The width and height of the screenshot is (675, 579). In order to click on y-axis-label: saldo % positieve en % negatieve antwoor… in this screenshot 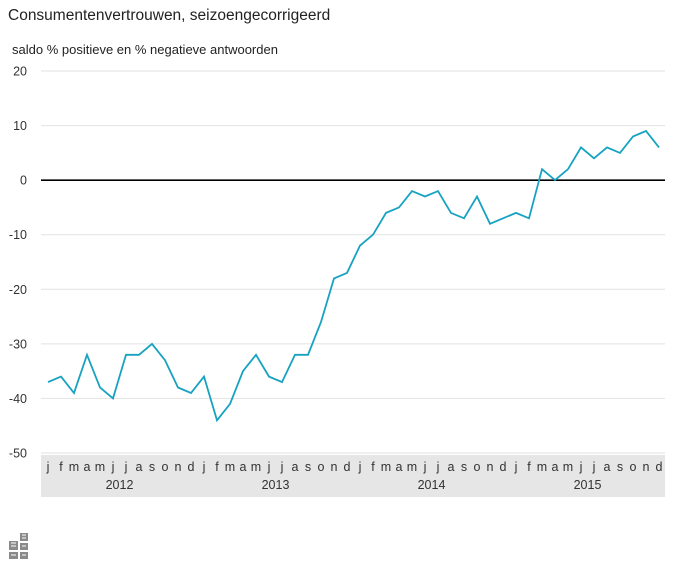, I will do `click(145, 49)`.